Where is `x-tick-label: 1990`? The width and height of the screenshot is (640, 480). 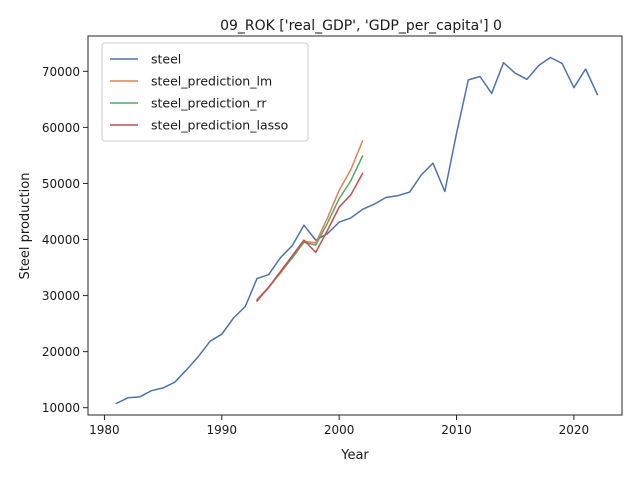
x-tick-label: 1990 is located at coordinates (222, 430).